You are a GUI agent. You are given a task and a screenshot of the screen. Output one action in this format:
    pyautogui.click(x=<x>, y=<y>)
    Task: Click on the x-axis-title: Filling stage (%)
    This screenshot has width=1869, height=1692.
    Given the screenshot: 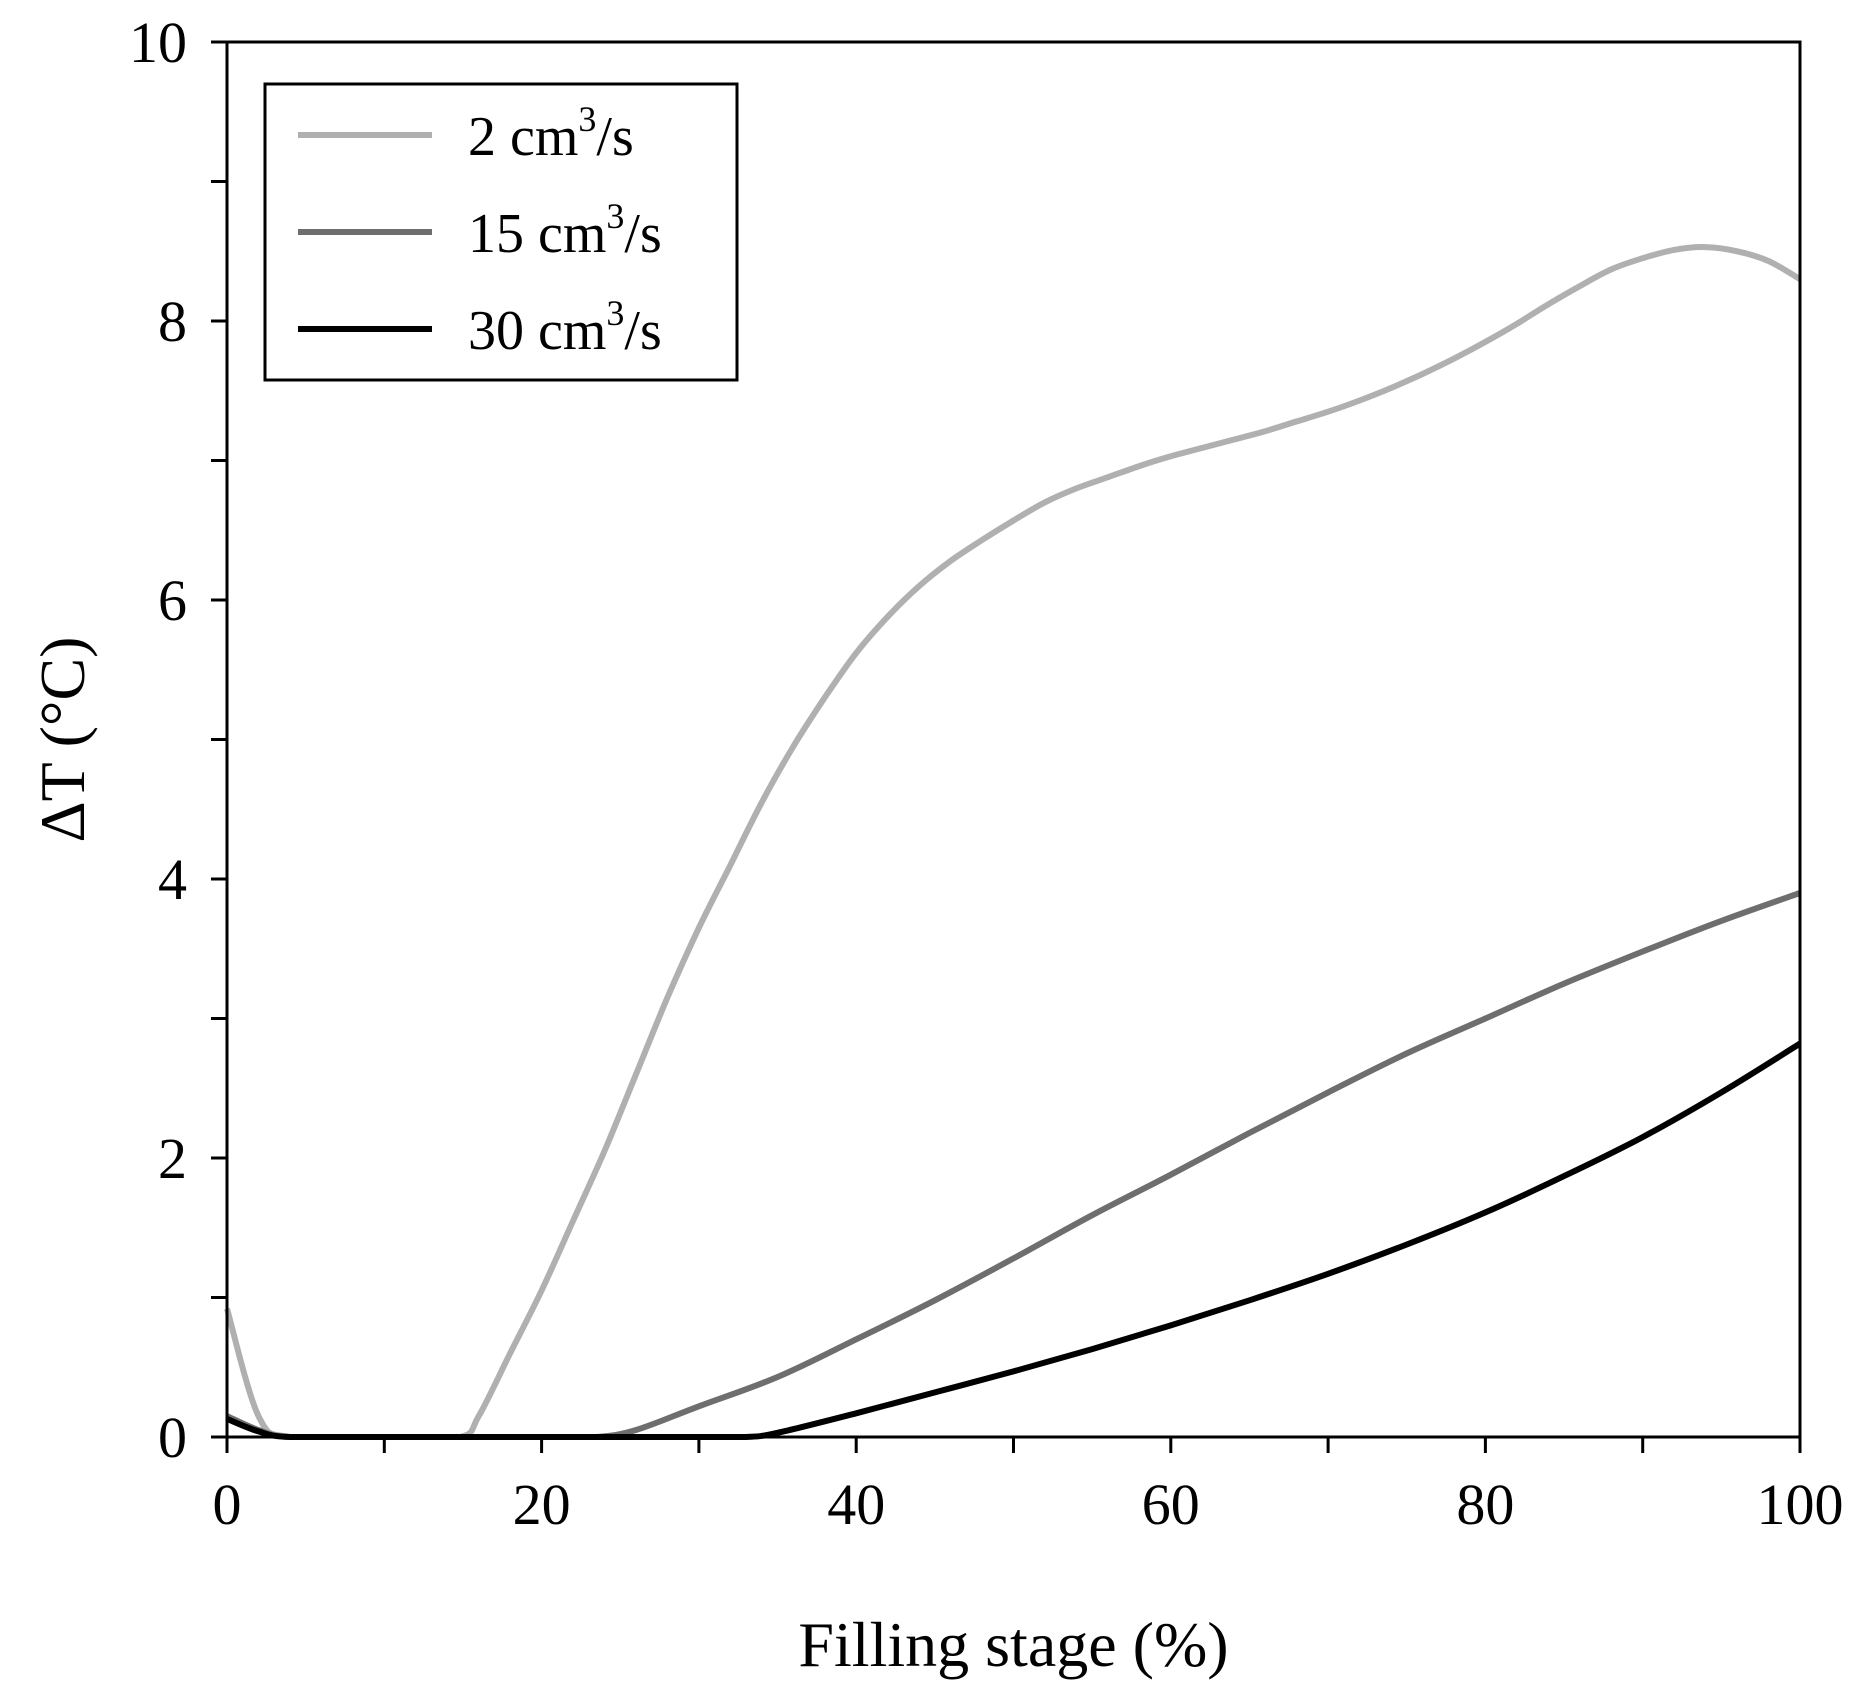 What is the action you would take?
    pyautogui.click(x=1013, y=1644)
    